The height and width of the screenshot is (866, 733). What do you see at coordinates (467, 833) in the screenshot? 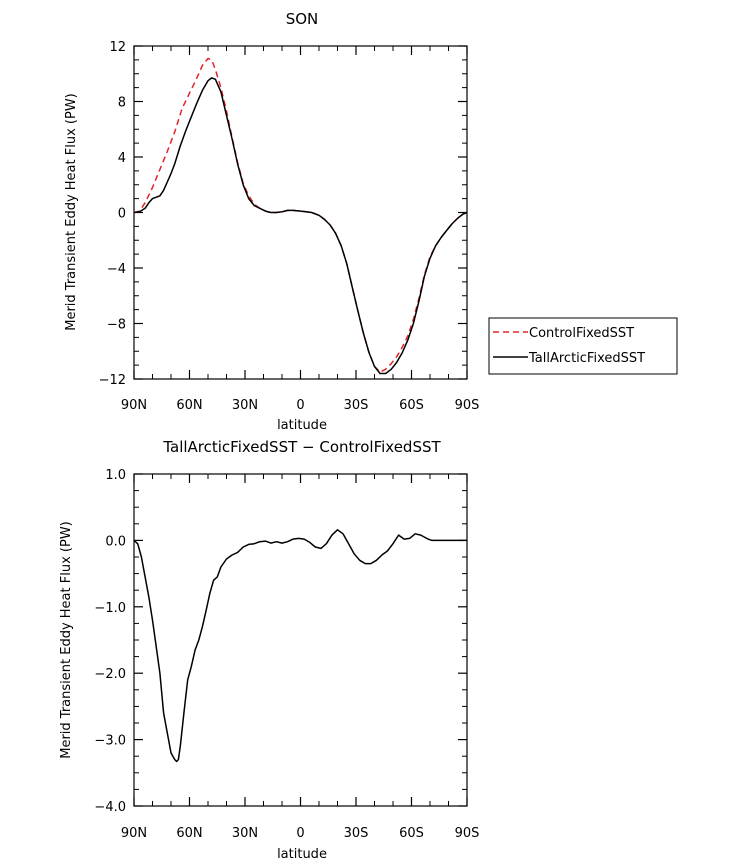
I see `bottom-x-tick-label: 90S` at bounding box center [467, 833].